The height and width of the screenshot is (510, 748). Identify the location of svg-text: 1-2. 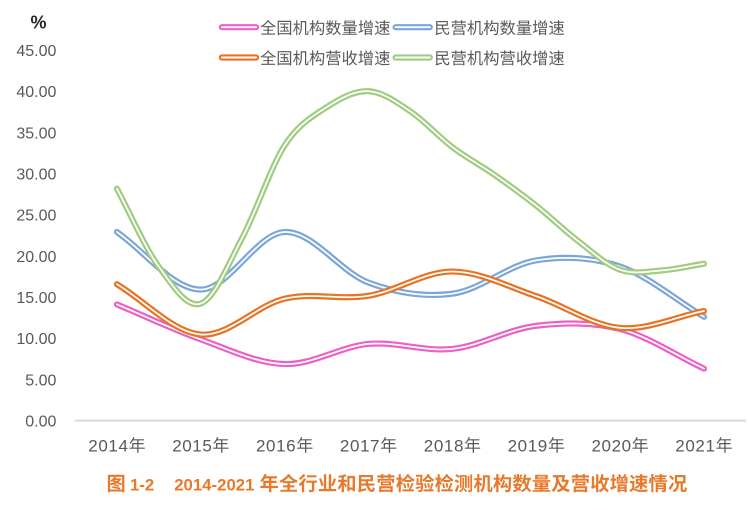
(142, 485).